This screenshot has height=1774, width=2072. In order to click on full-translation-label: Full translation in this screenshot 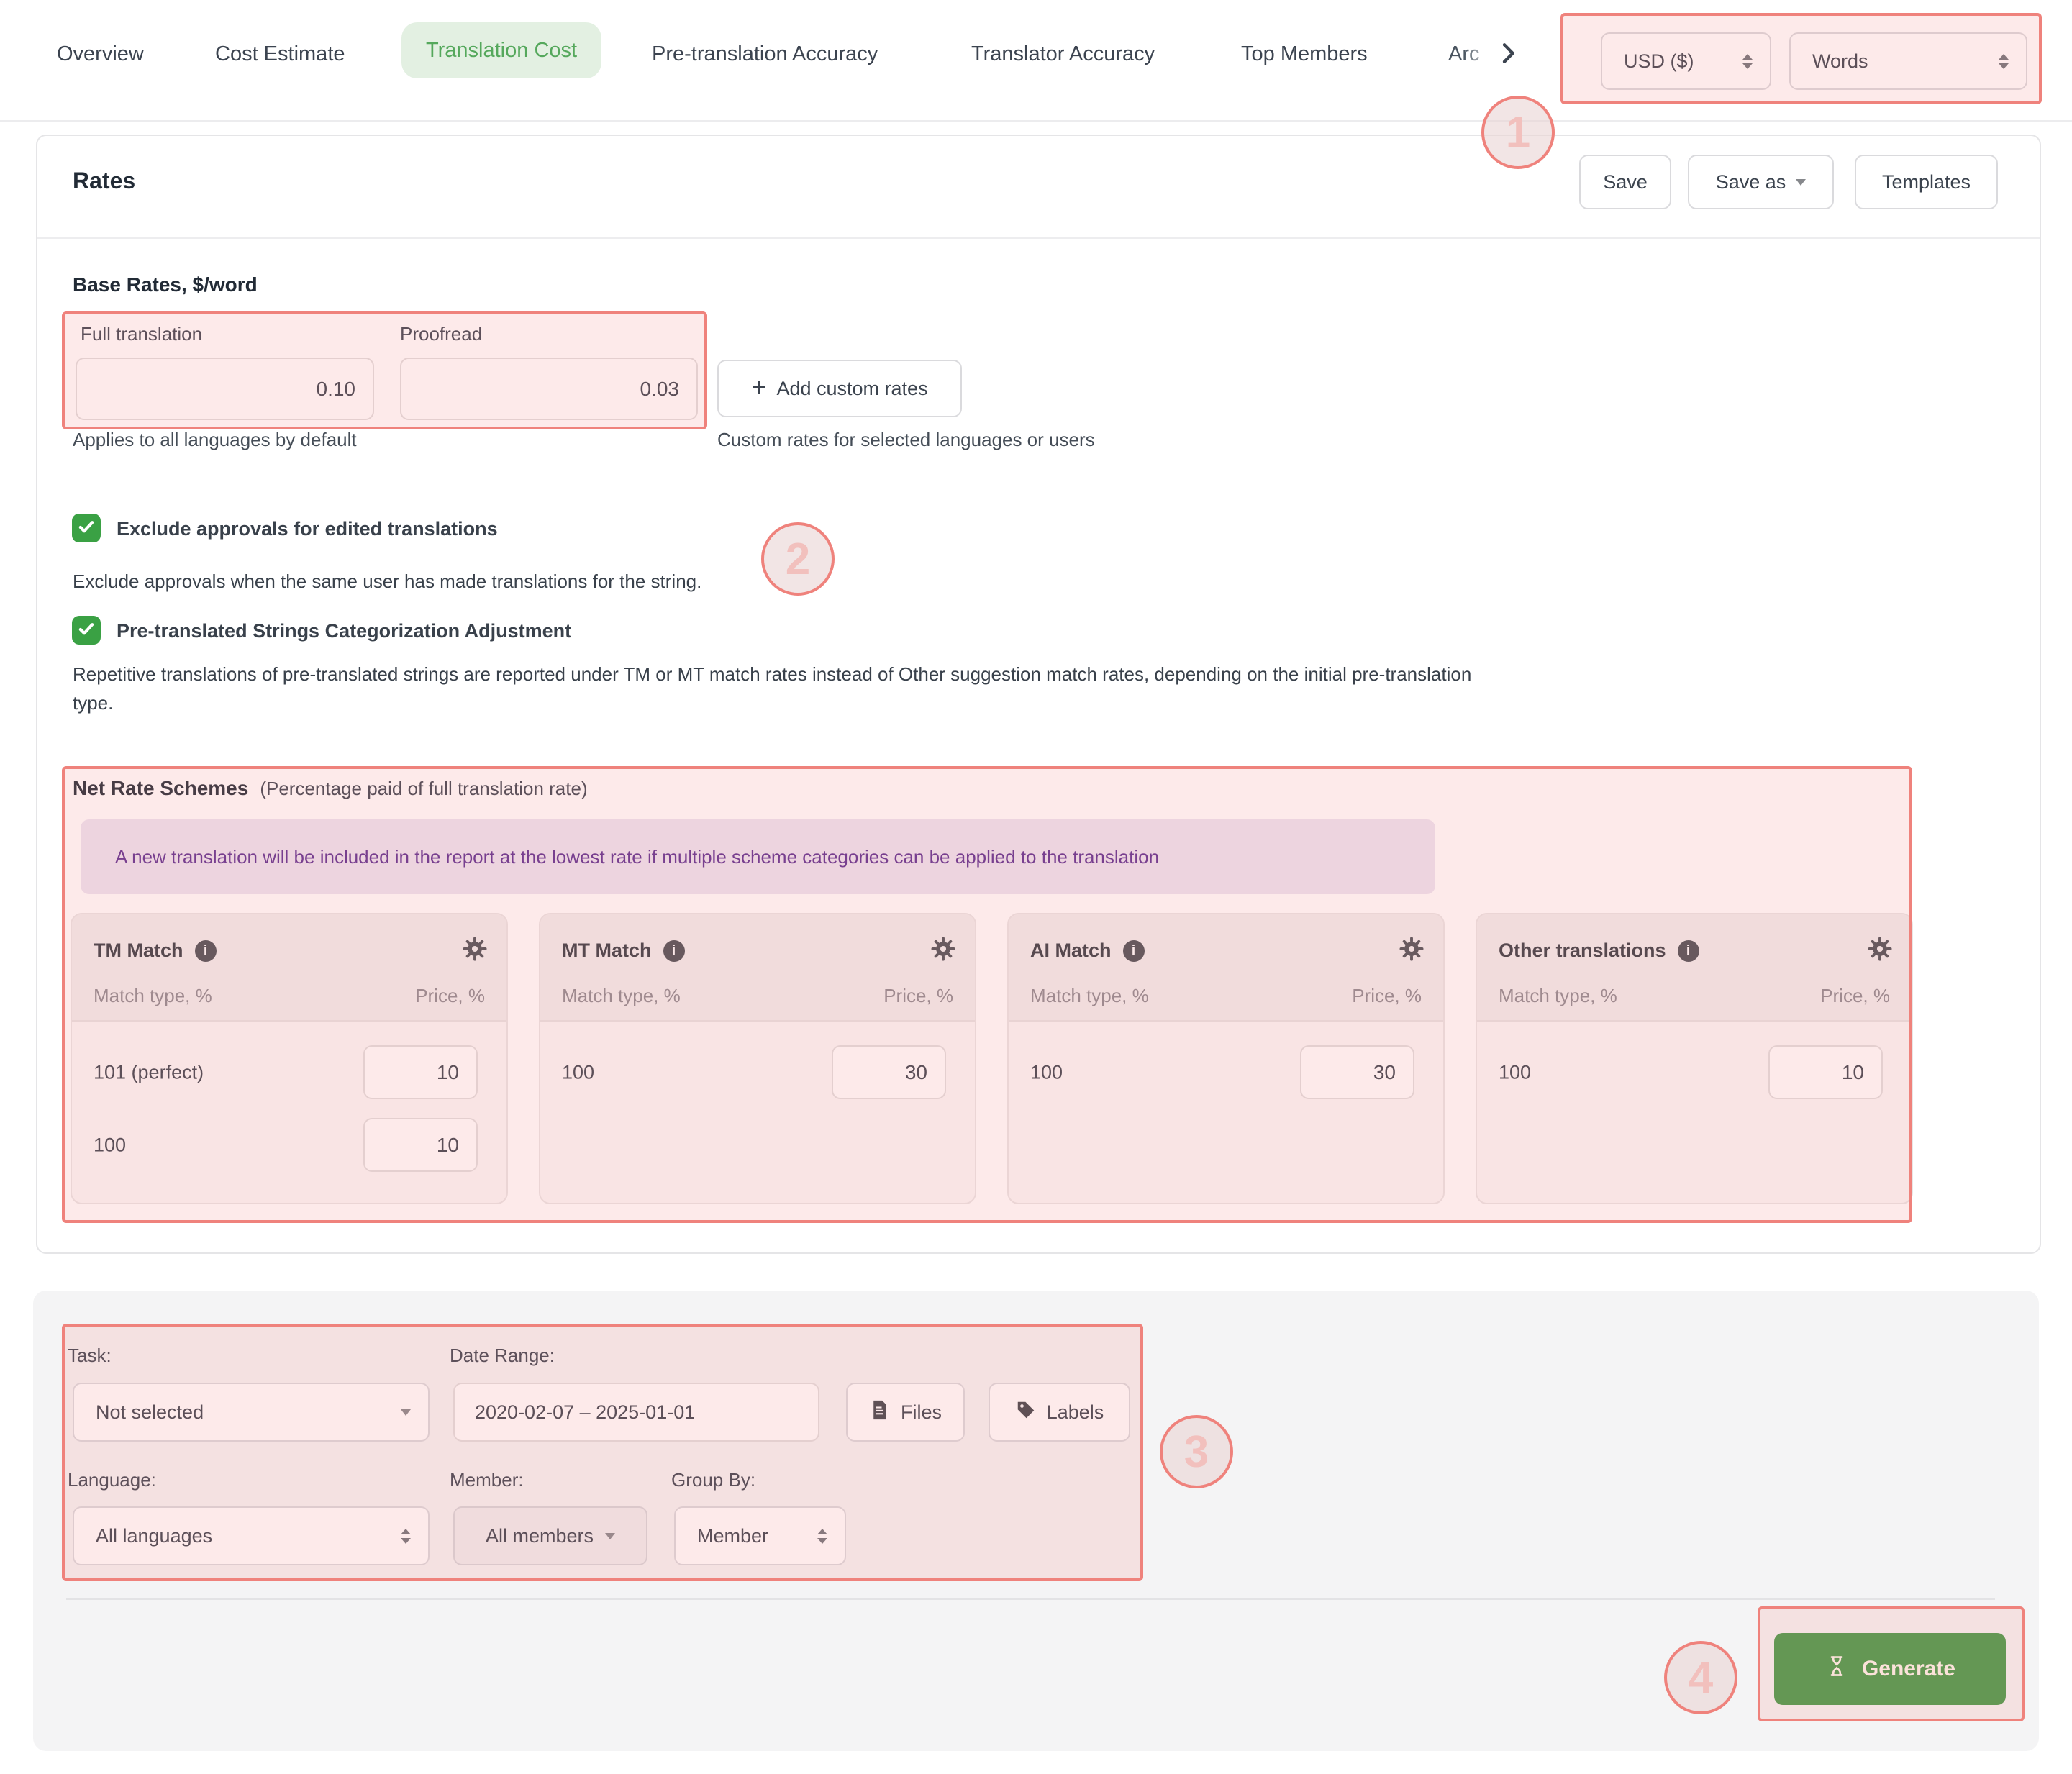, I will do `click(142, 334)`.